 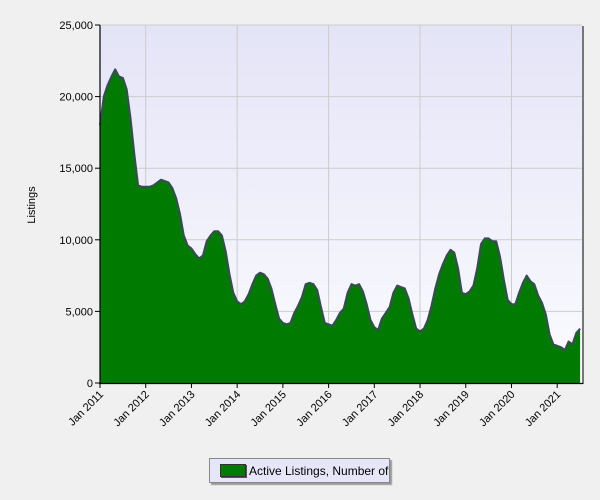 I want to click on y-tick-label: 15,000, so click(x=76, y=169).